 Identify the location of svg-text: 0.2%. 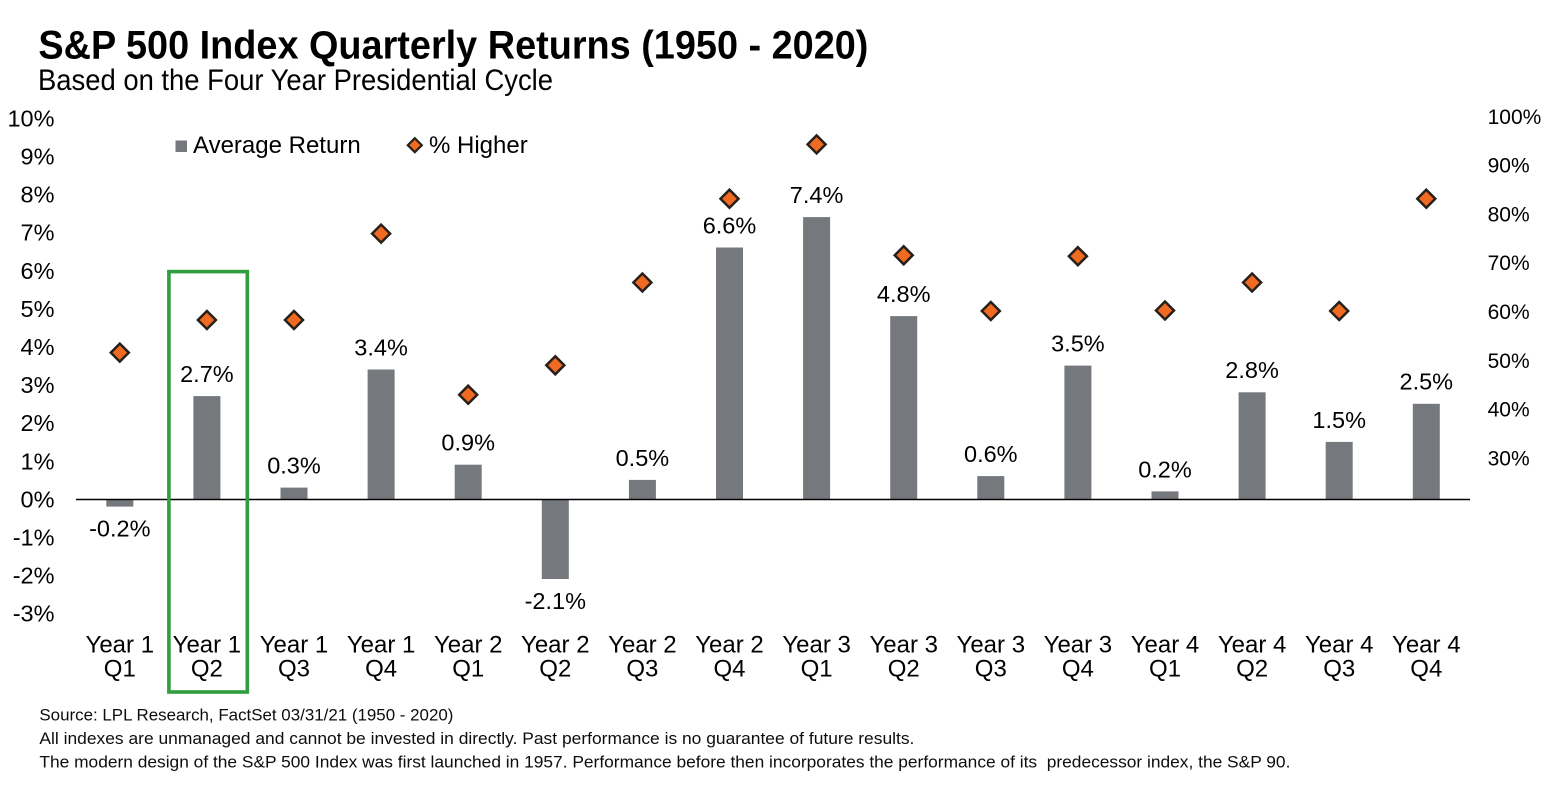
(1165, 469).